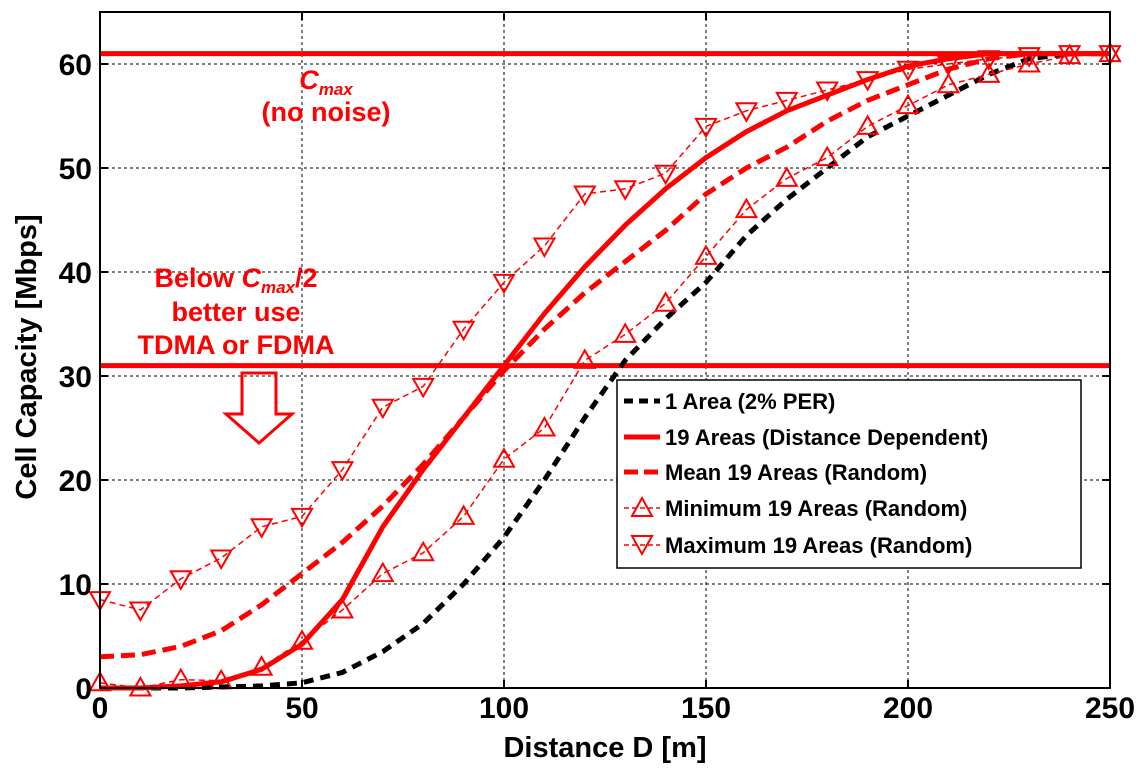  What do you see at coordinates (197, 278) in the screenshot?
I see `half-cmax-prefix: Below` at bounding box center [197, 278].